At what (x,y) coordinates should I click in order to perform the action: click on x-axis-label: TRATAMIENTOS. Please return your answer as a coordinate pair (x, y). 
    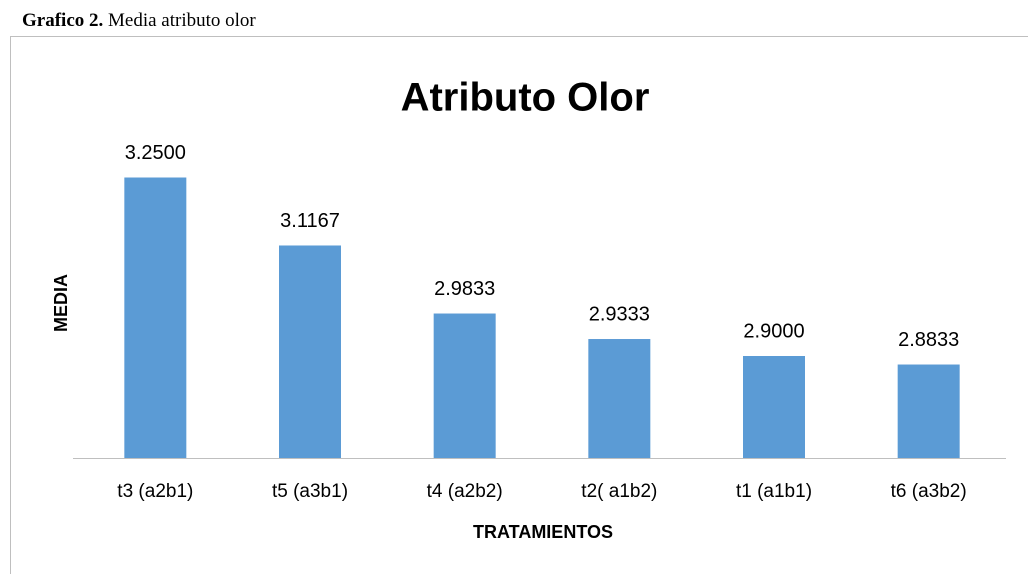
    Looking at the image, I should click on (543, 532).